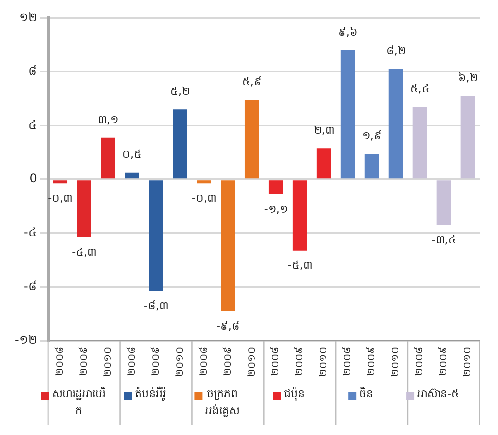  What do you see at coordinates (79, 402) in the screenshot?
I see `legend-label: សហរដ្ឋអាមេរិក` at bounding box center [79, 402].